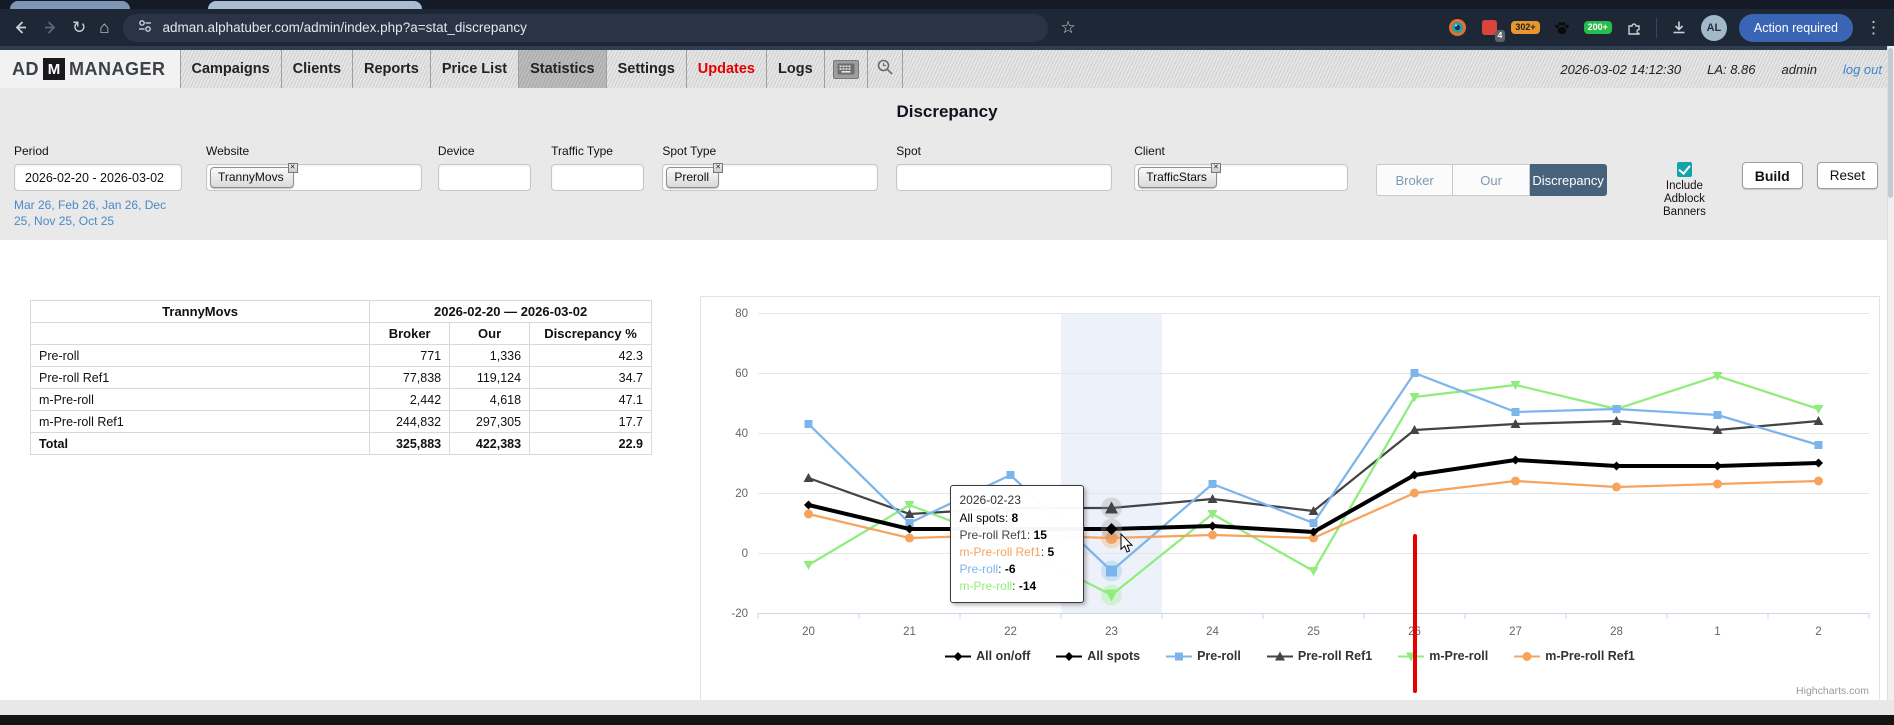  I want to click on x-axis-label: 28, so click(1616, 632).